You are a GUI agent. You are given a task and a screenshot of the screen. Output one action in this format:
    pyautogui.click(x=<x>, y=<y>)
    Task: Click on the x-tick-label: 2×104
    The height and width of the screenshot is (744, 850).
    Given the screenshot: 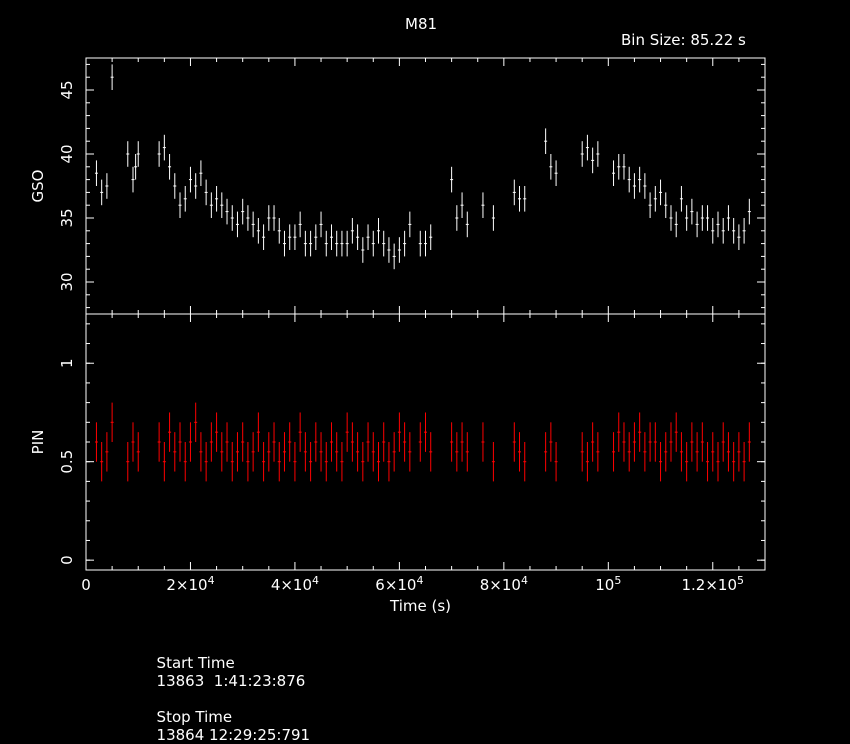 What is the action you would take?
    pyautogui.click(x=190, y=584)
    